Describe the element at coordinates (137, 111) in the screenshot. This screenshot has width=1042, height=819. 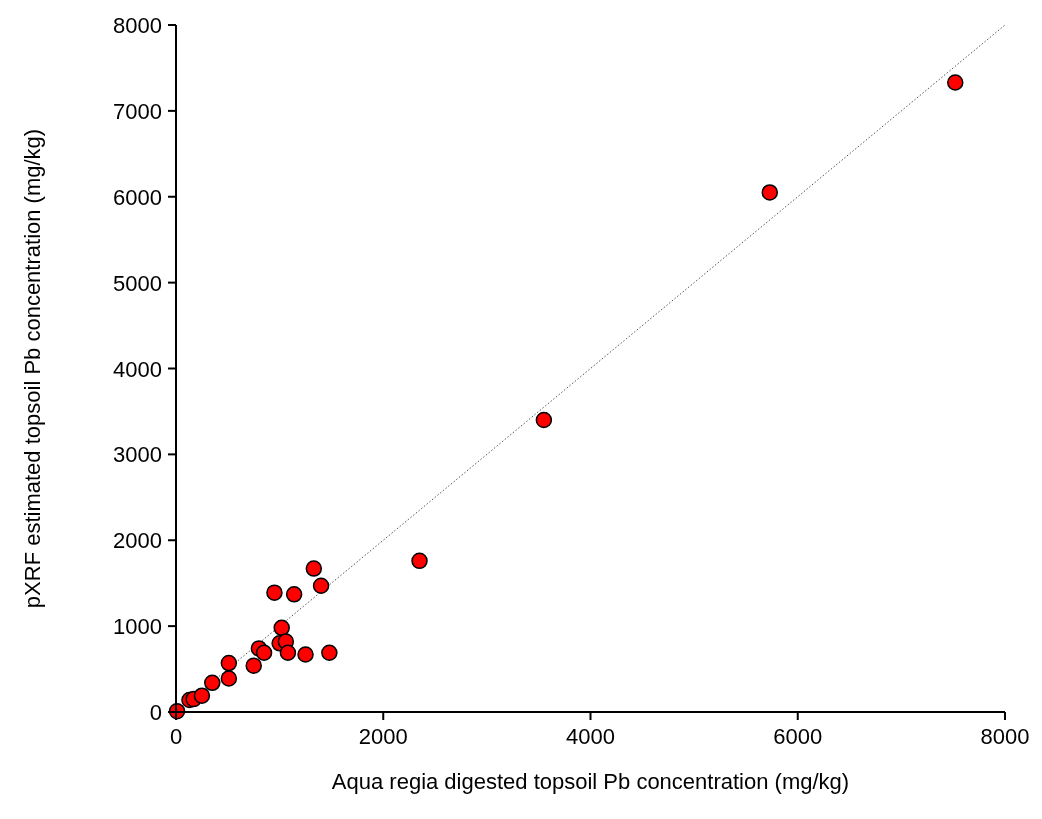
I see `y-tick-label: 7000` at that location.